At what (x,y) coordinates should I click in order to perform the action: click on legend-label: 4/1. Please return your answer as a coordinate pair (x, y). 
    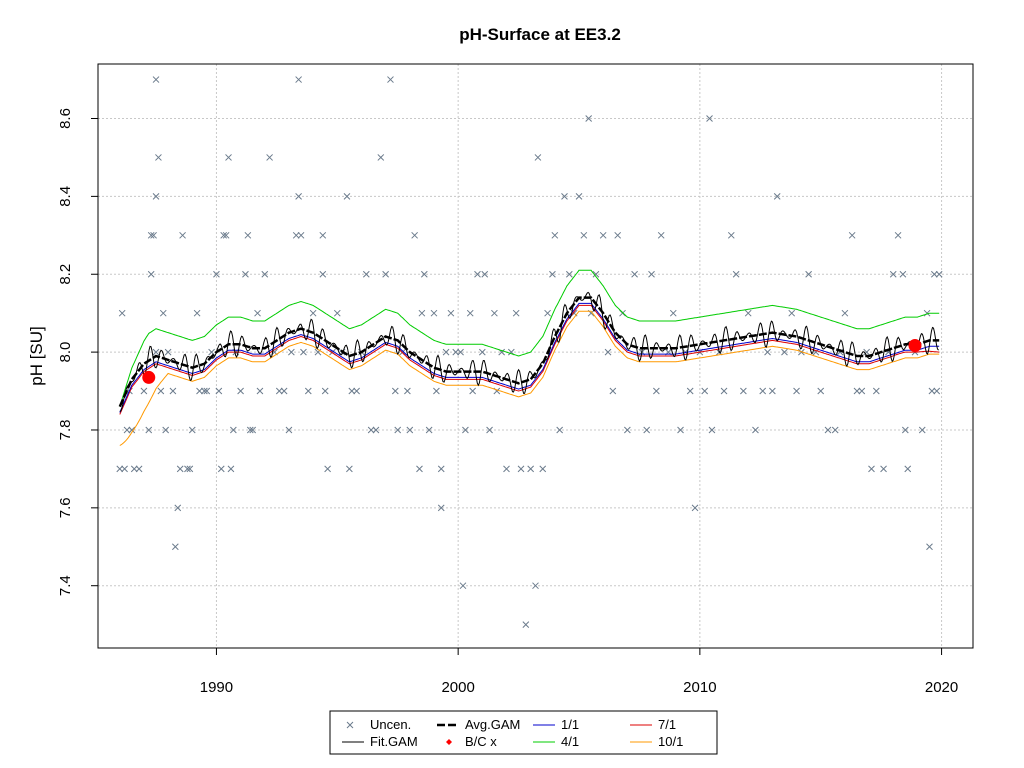
    Looking at the image, I should click on (570, 741).